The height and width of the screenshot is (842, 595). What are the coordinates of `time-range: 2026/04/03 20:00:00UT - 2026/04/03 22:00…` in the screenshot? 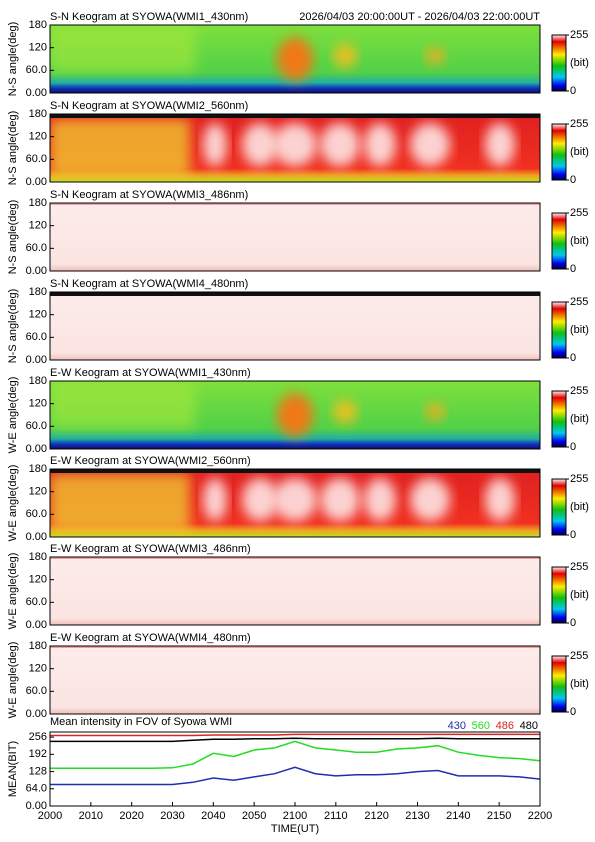 It's located at (419, 17).